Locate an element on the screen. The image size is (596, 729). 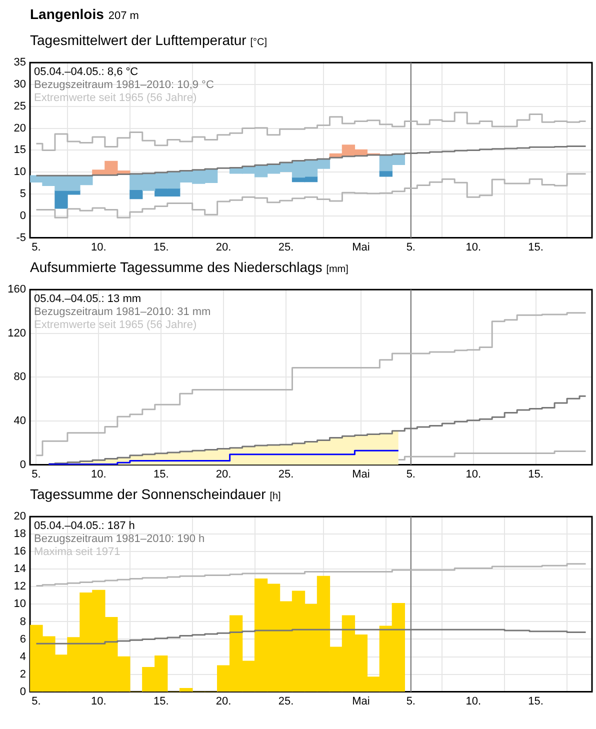
annotation: Bezugszeitraum 1981–2010: 31 mm is located at coordinates (122, 312).